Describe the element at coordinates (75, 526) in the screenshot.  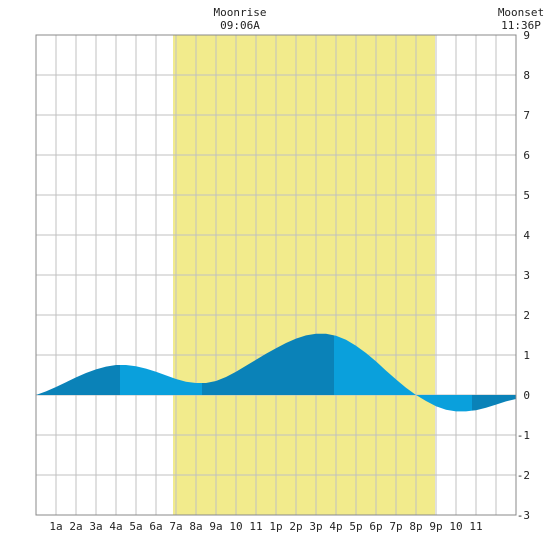
I see `x-tick-label: 2a` at that location.